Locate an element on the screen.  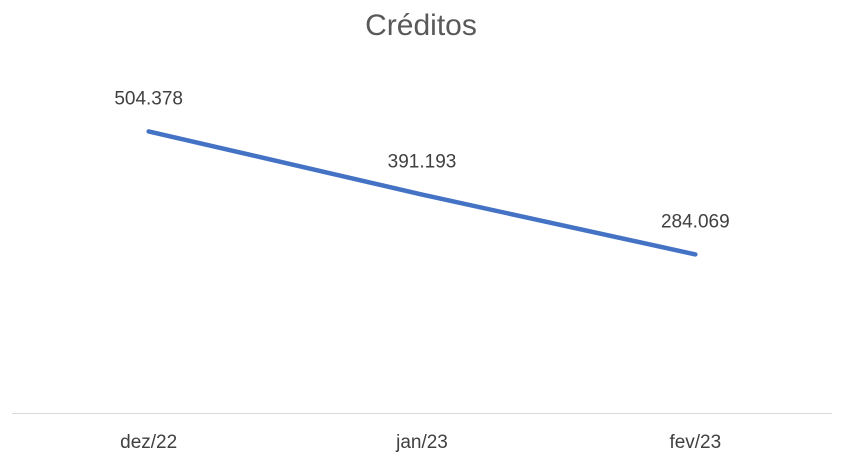
x-tick-label: jan/23 is located at coordinates (421, 442).